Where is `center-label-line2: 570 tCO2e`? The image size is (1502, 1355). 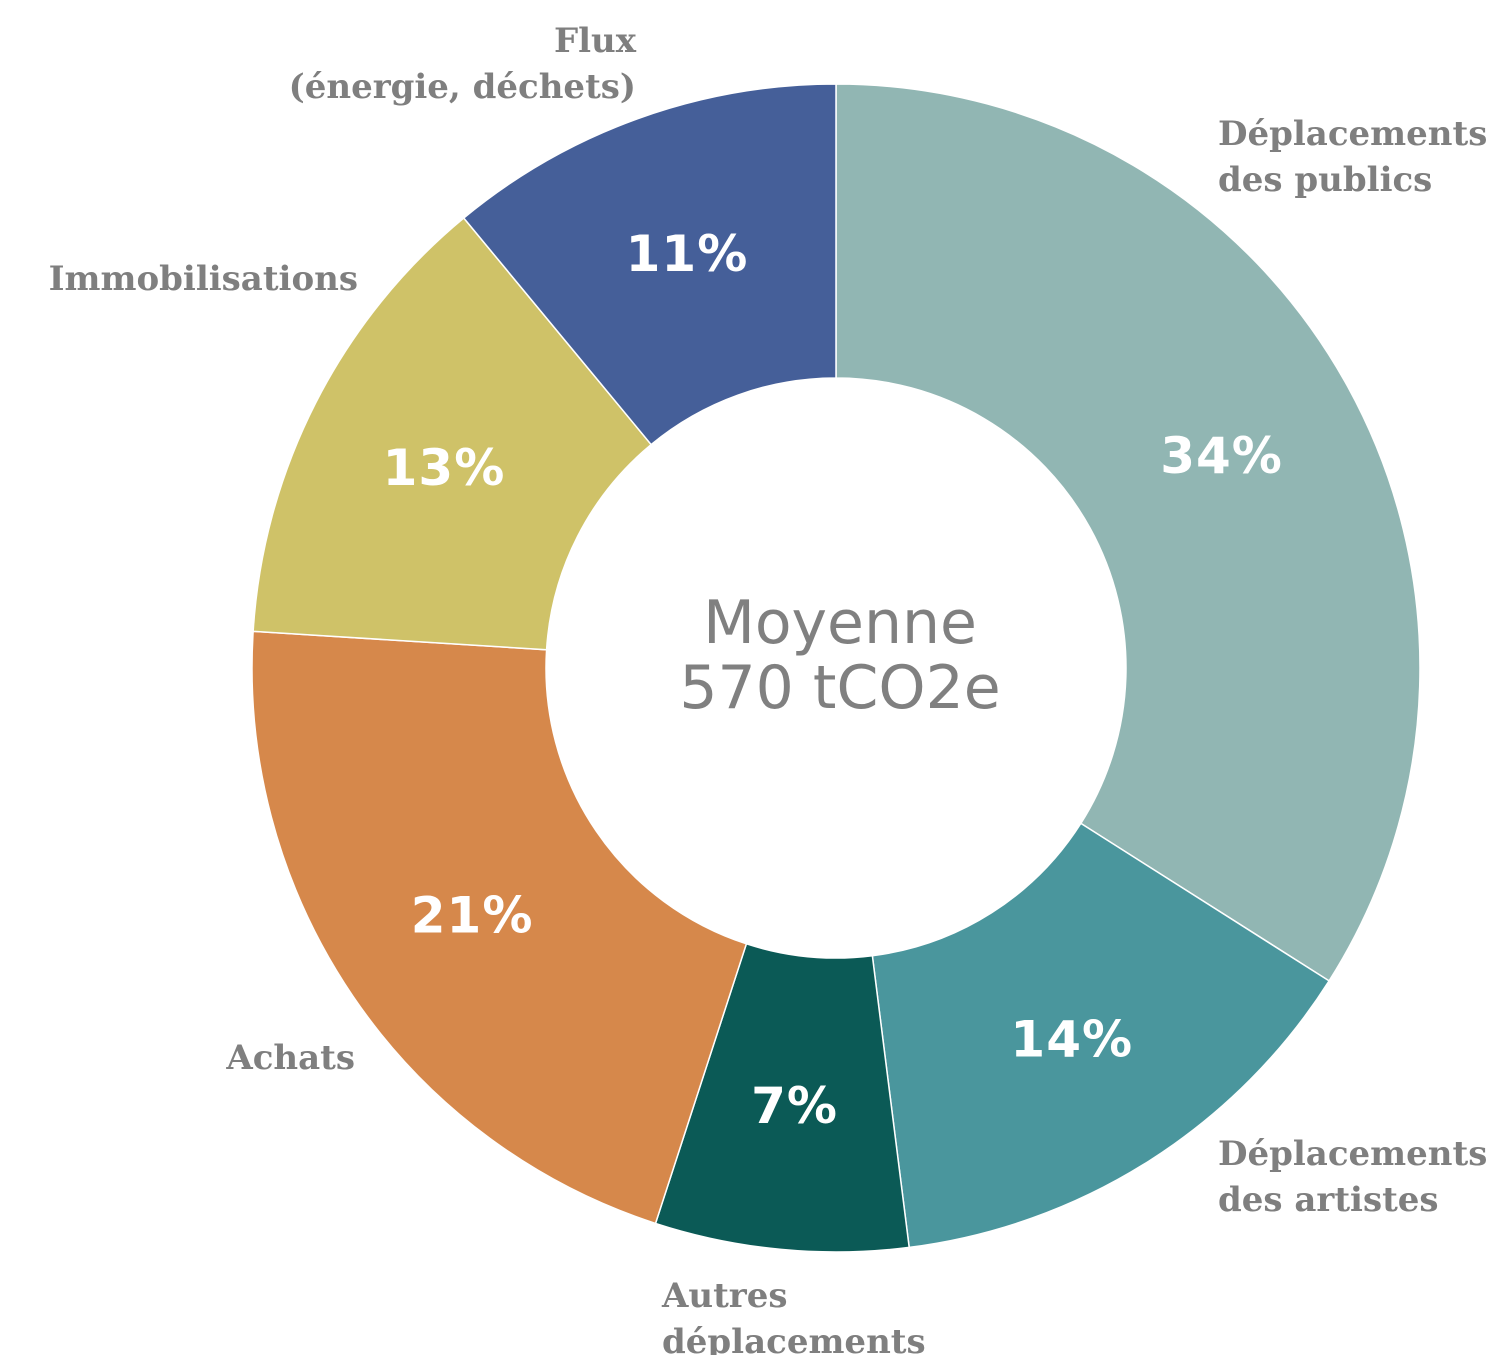
center-label-line2: 570 tCO2e is located at coordinates (839, 688).